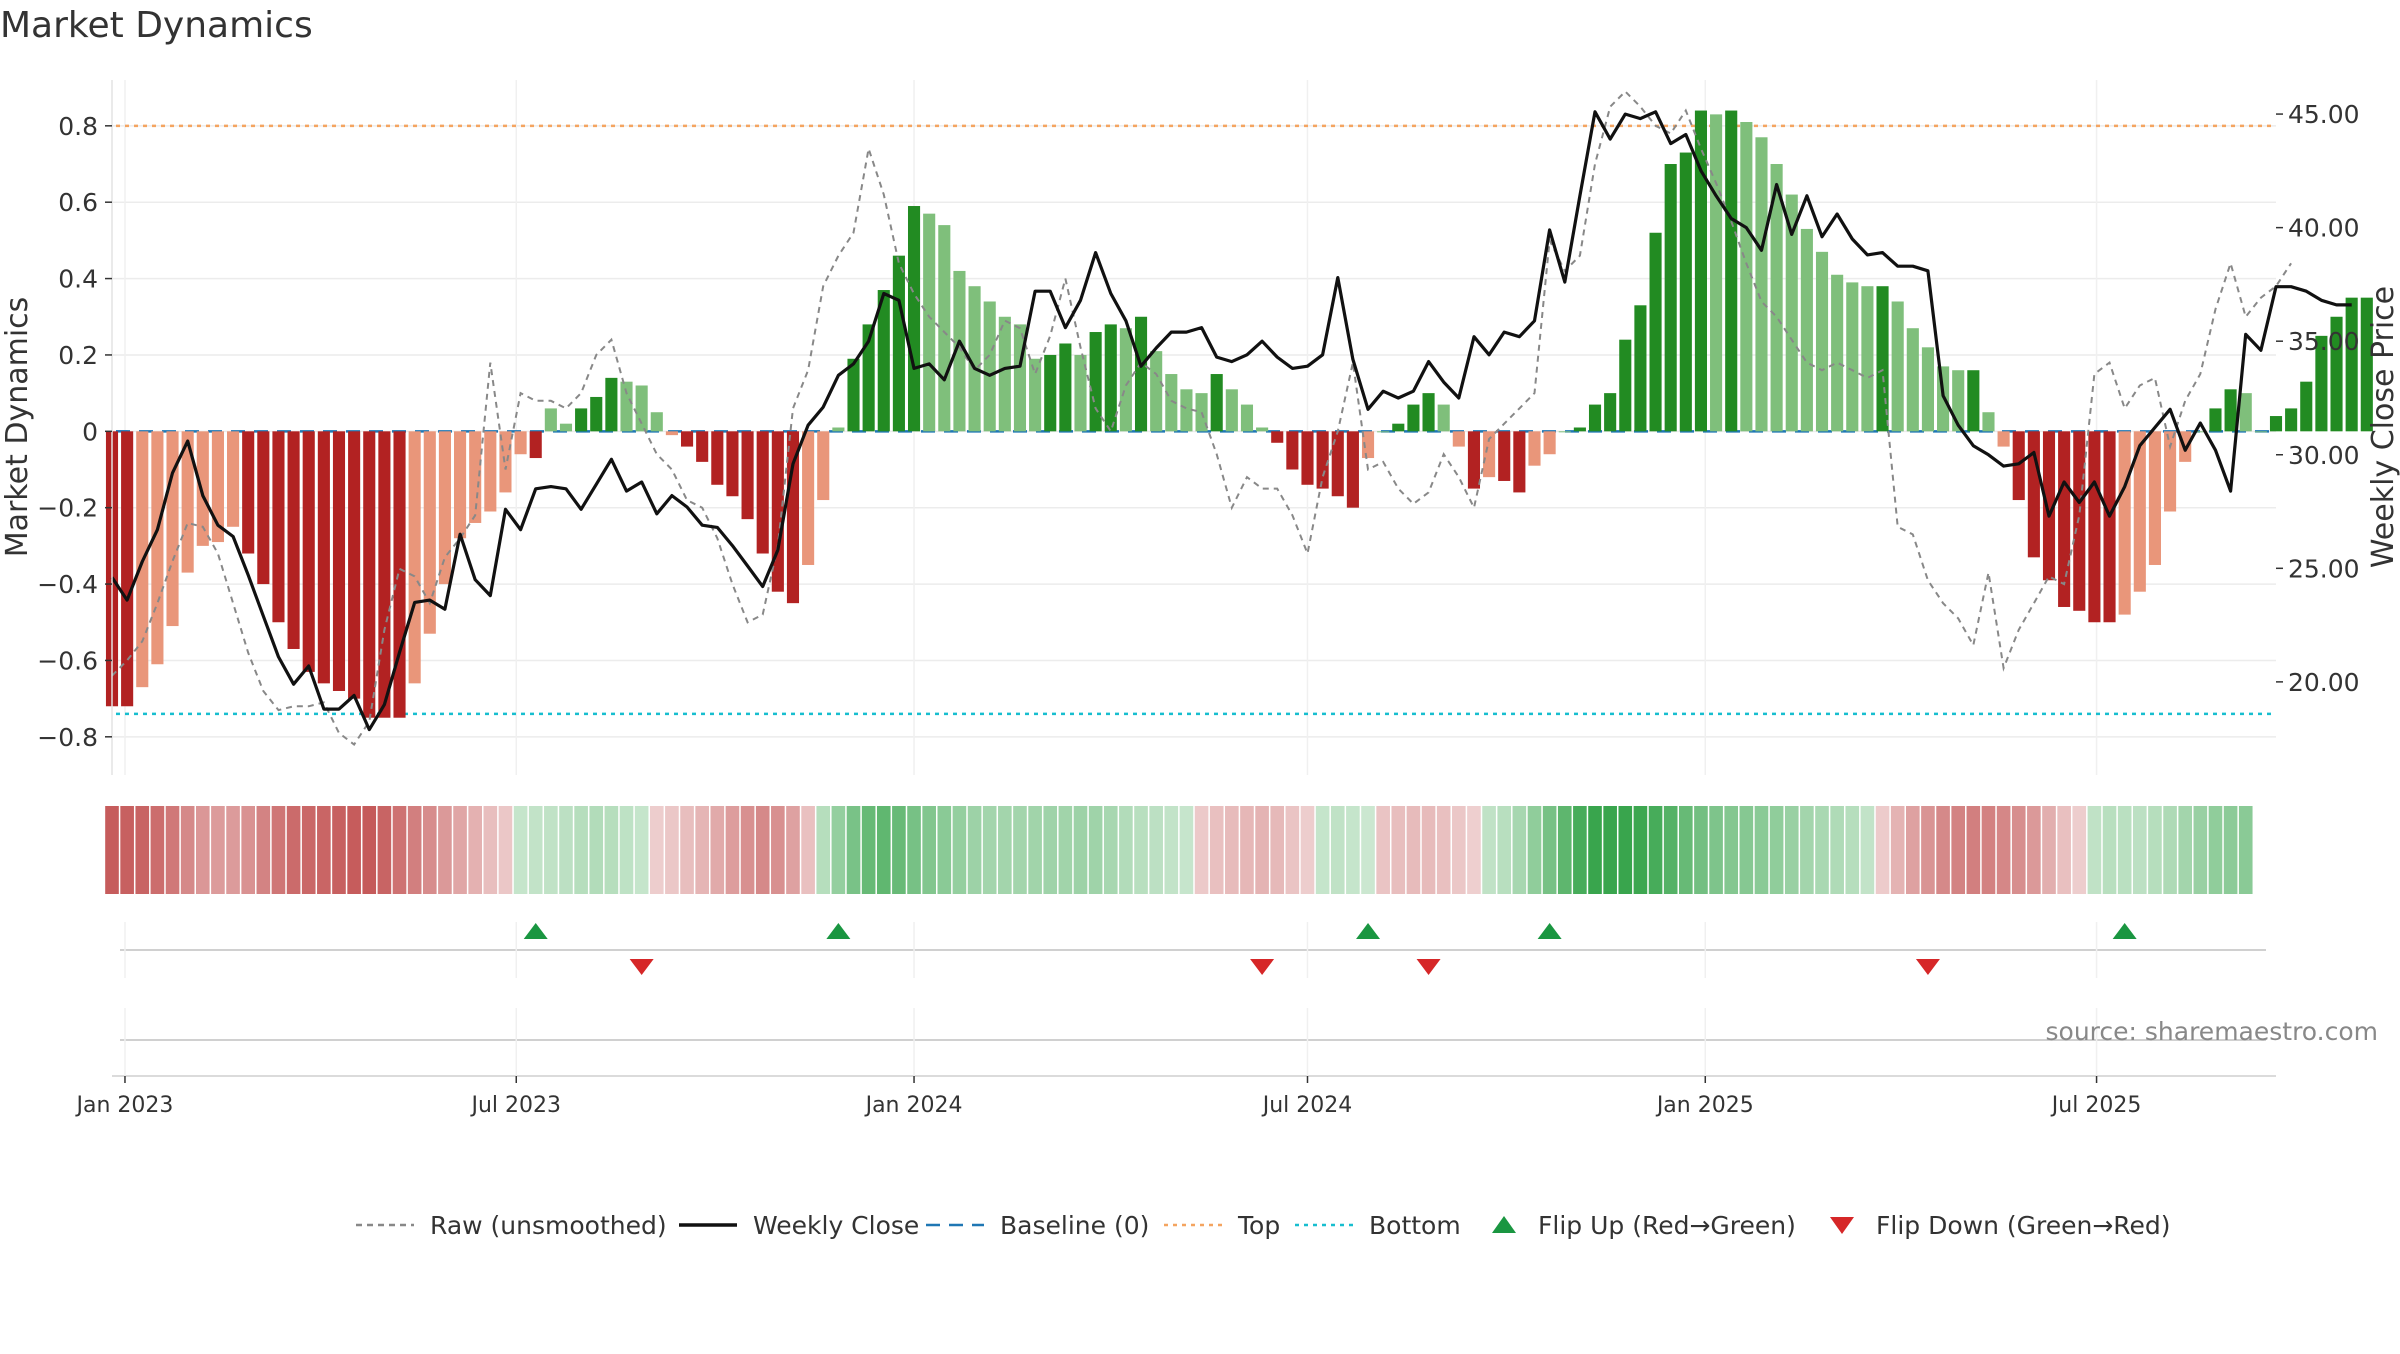 This screenshot has height=1354, width=2400. I want to click on legend-label-1: Weekly Close, so click(836, 1225).